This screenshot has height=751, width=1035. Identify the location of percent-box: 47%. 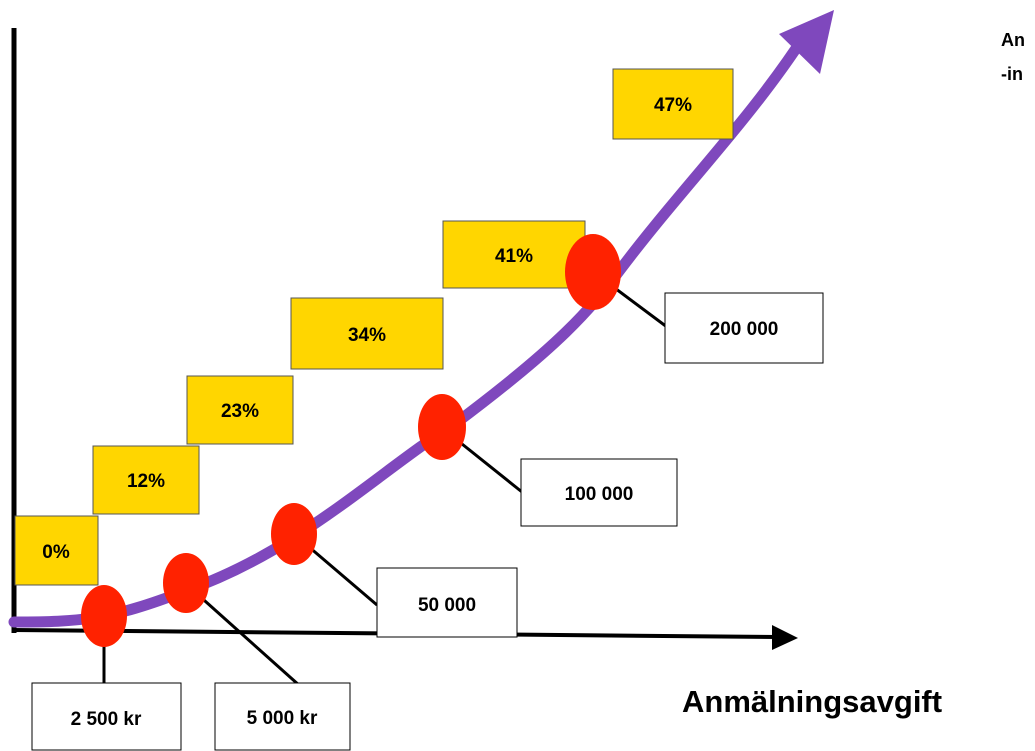
(673, 104).